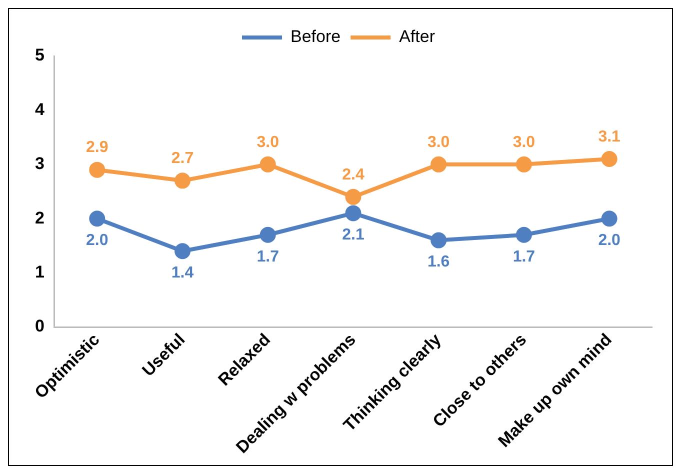 This screenshot has width=681, height=474. What do you see at coordinates (97, 147) in the screenshot?
I see `data-label: 2.9` at bounding box center [97, 147].